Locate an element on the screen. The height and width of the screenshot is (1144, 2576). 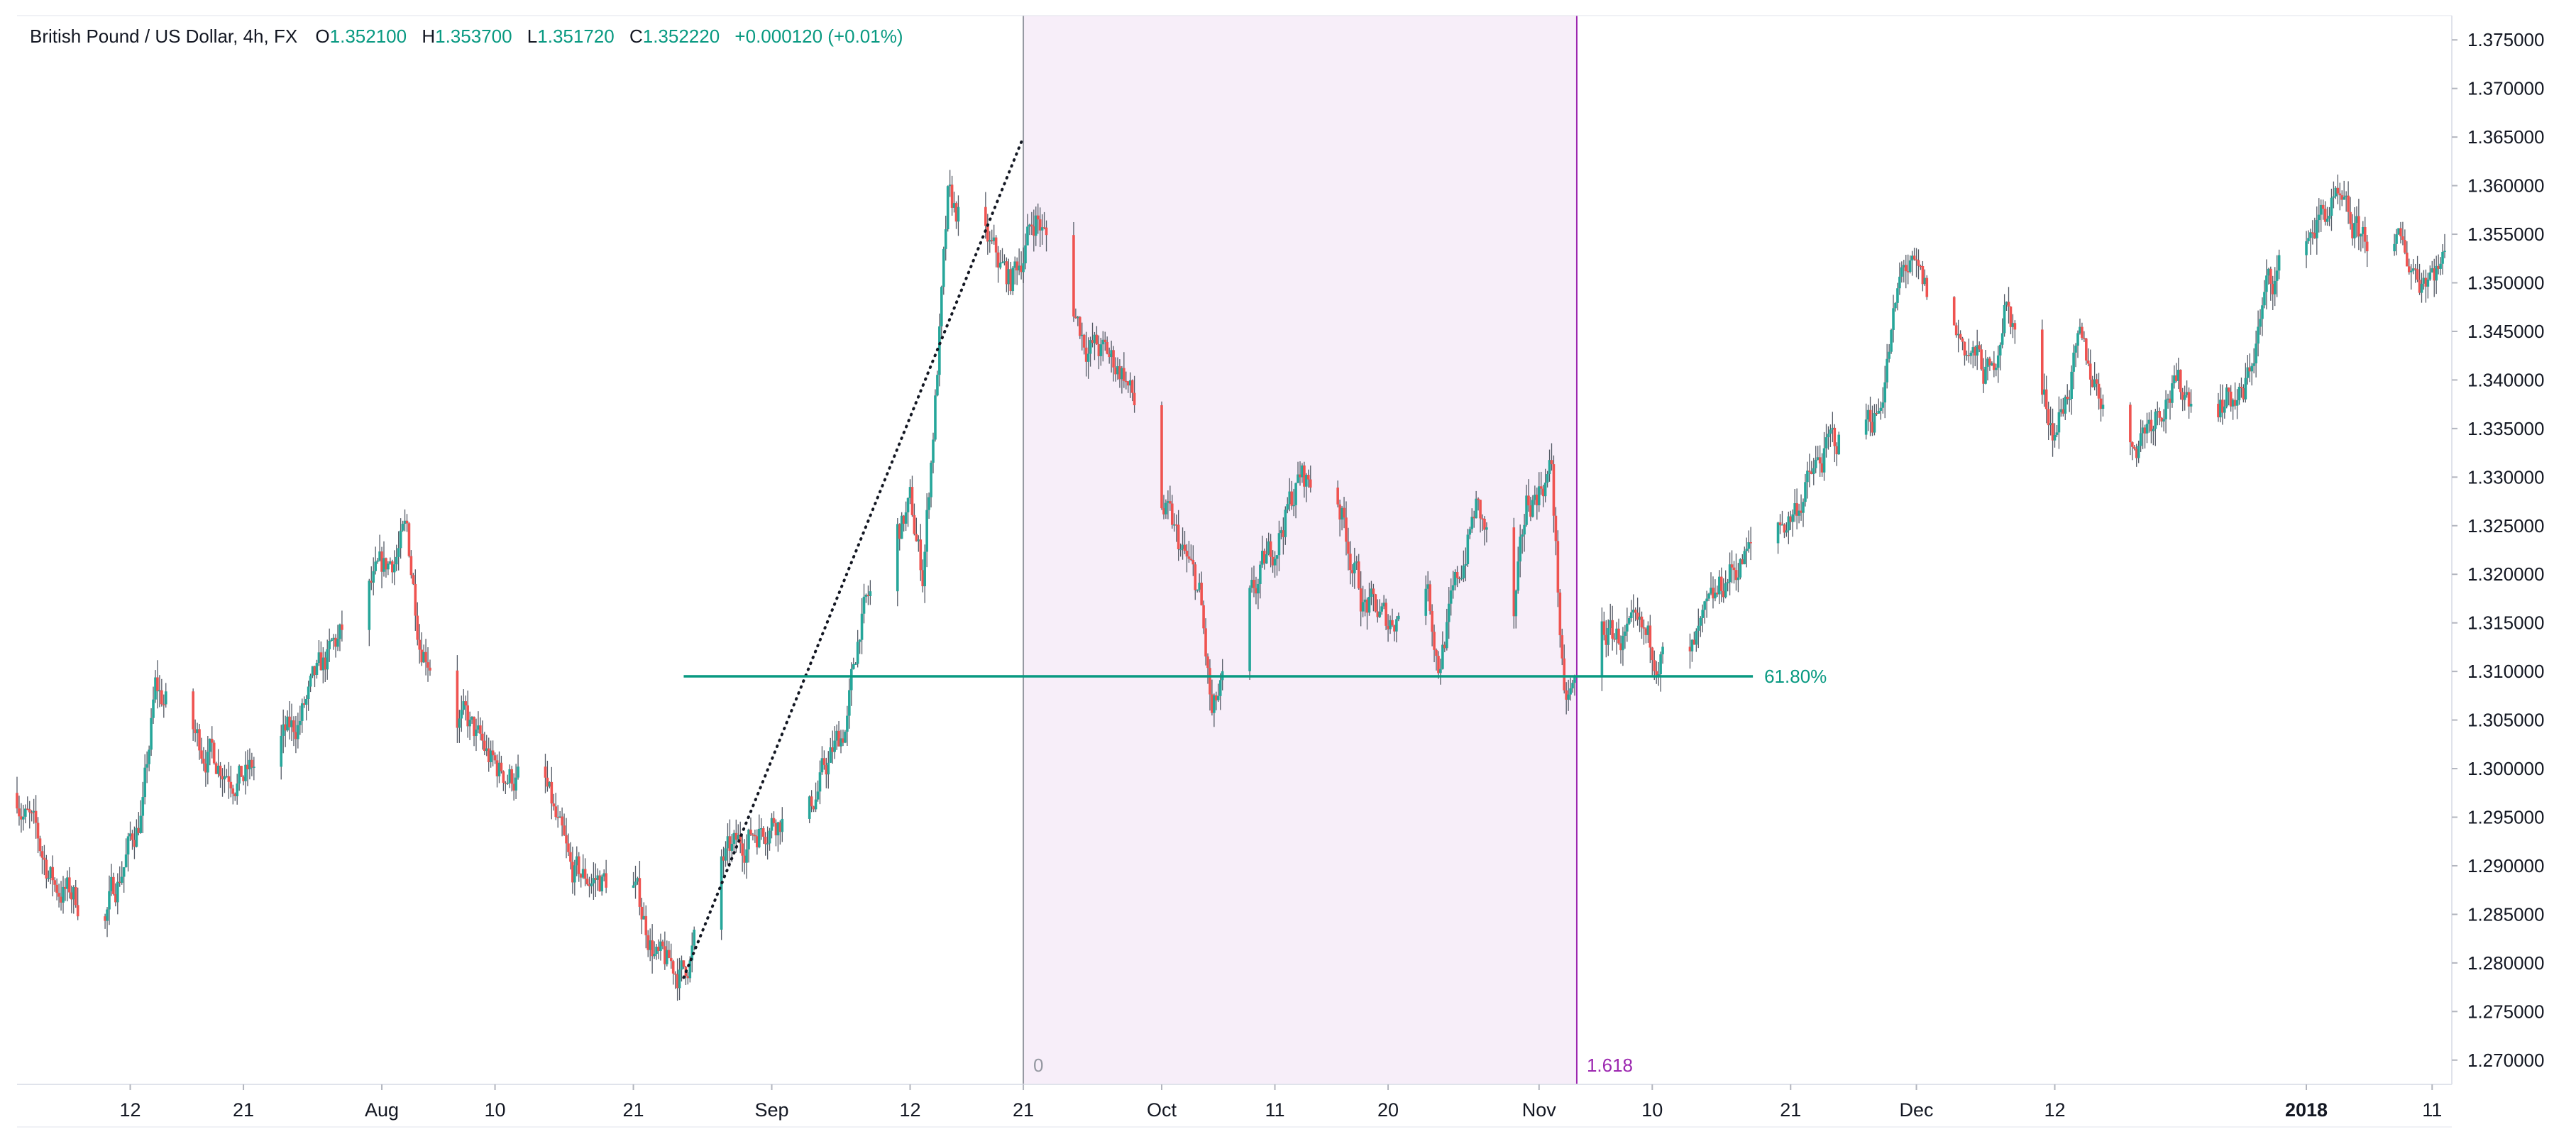
price-axis-label: 1.305000 is located at coordinates (2505, 721).